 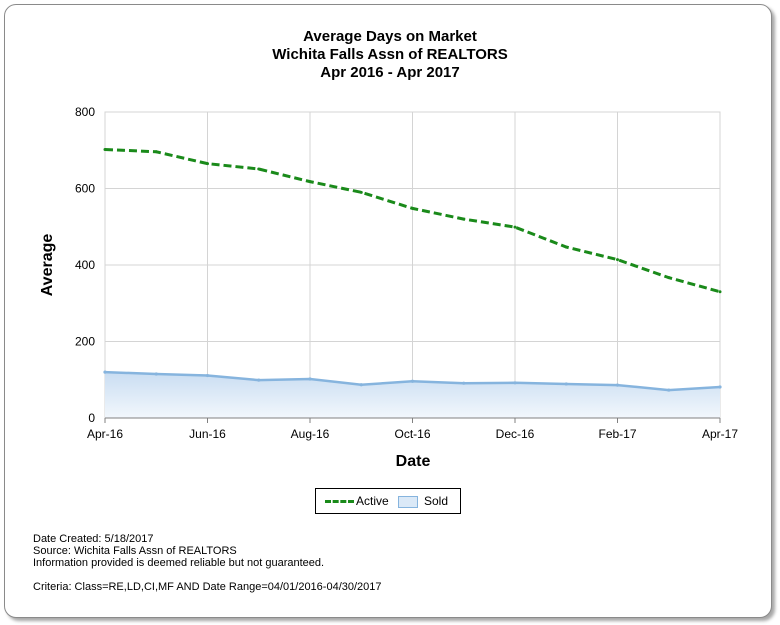 I want to click on legend: Active Sold, so click(x=388, y=501).